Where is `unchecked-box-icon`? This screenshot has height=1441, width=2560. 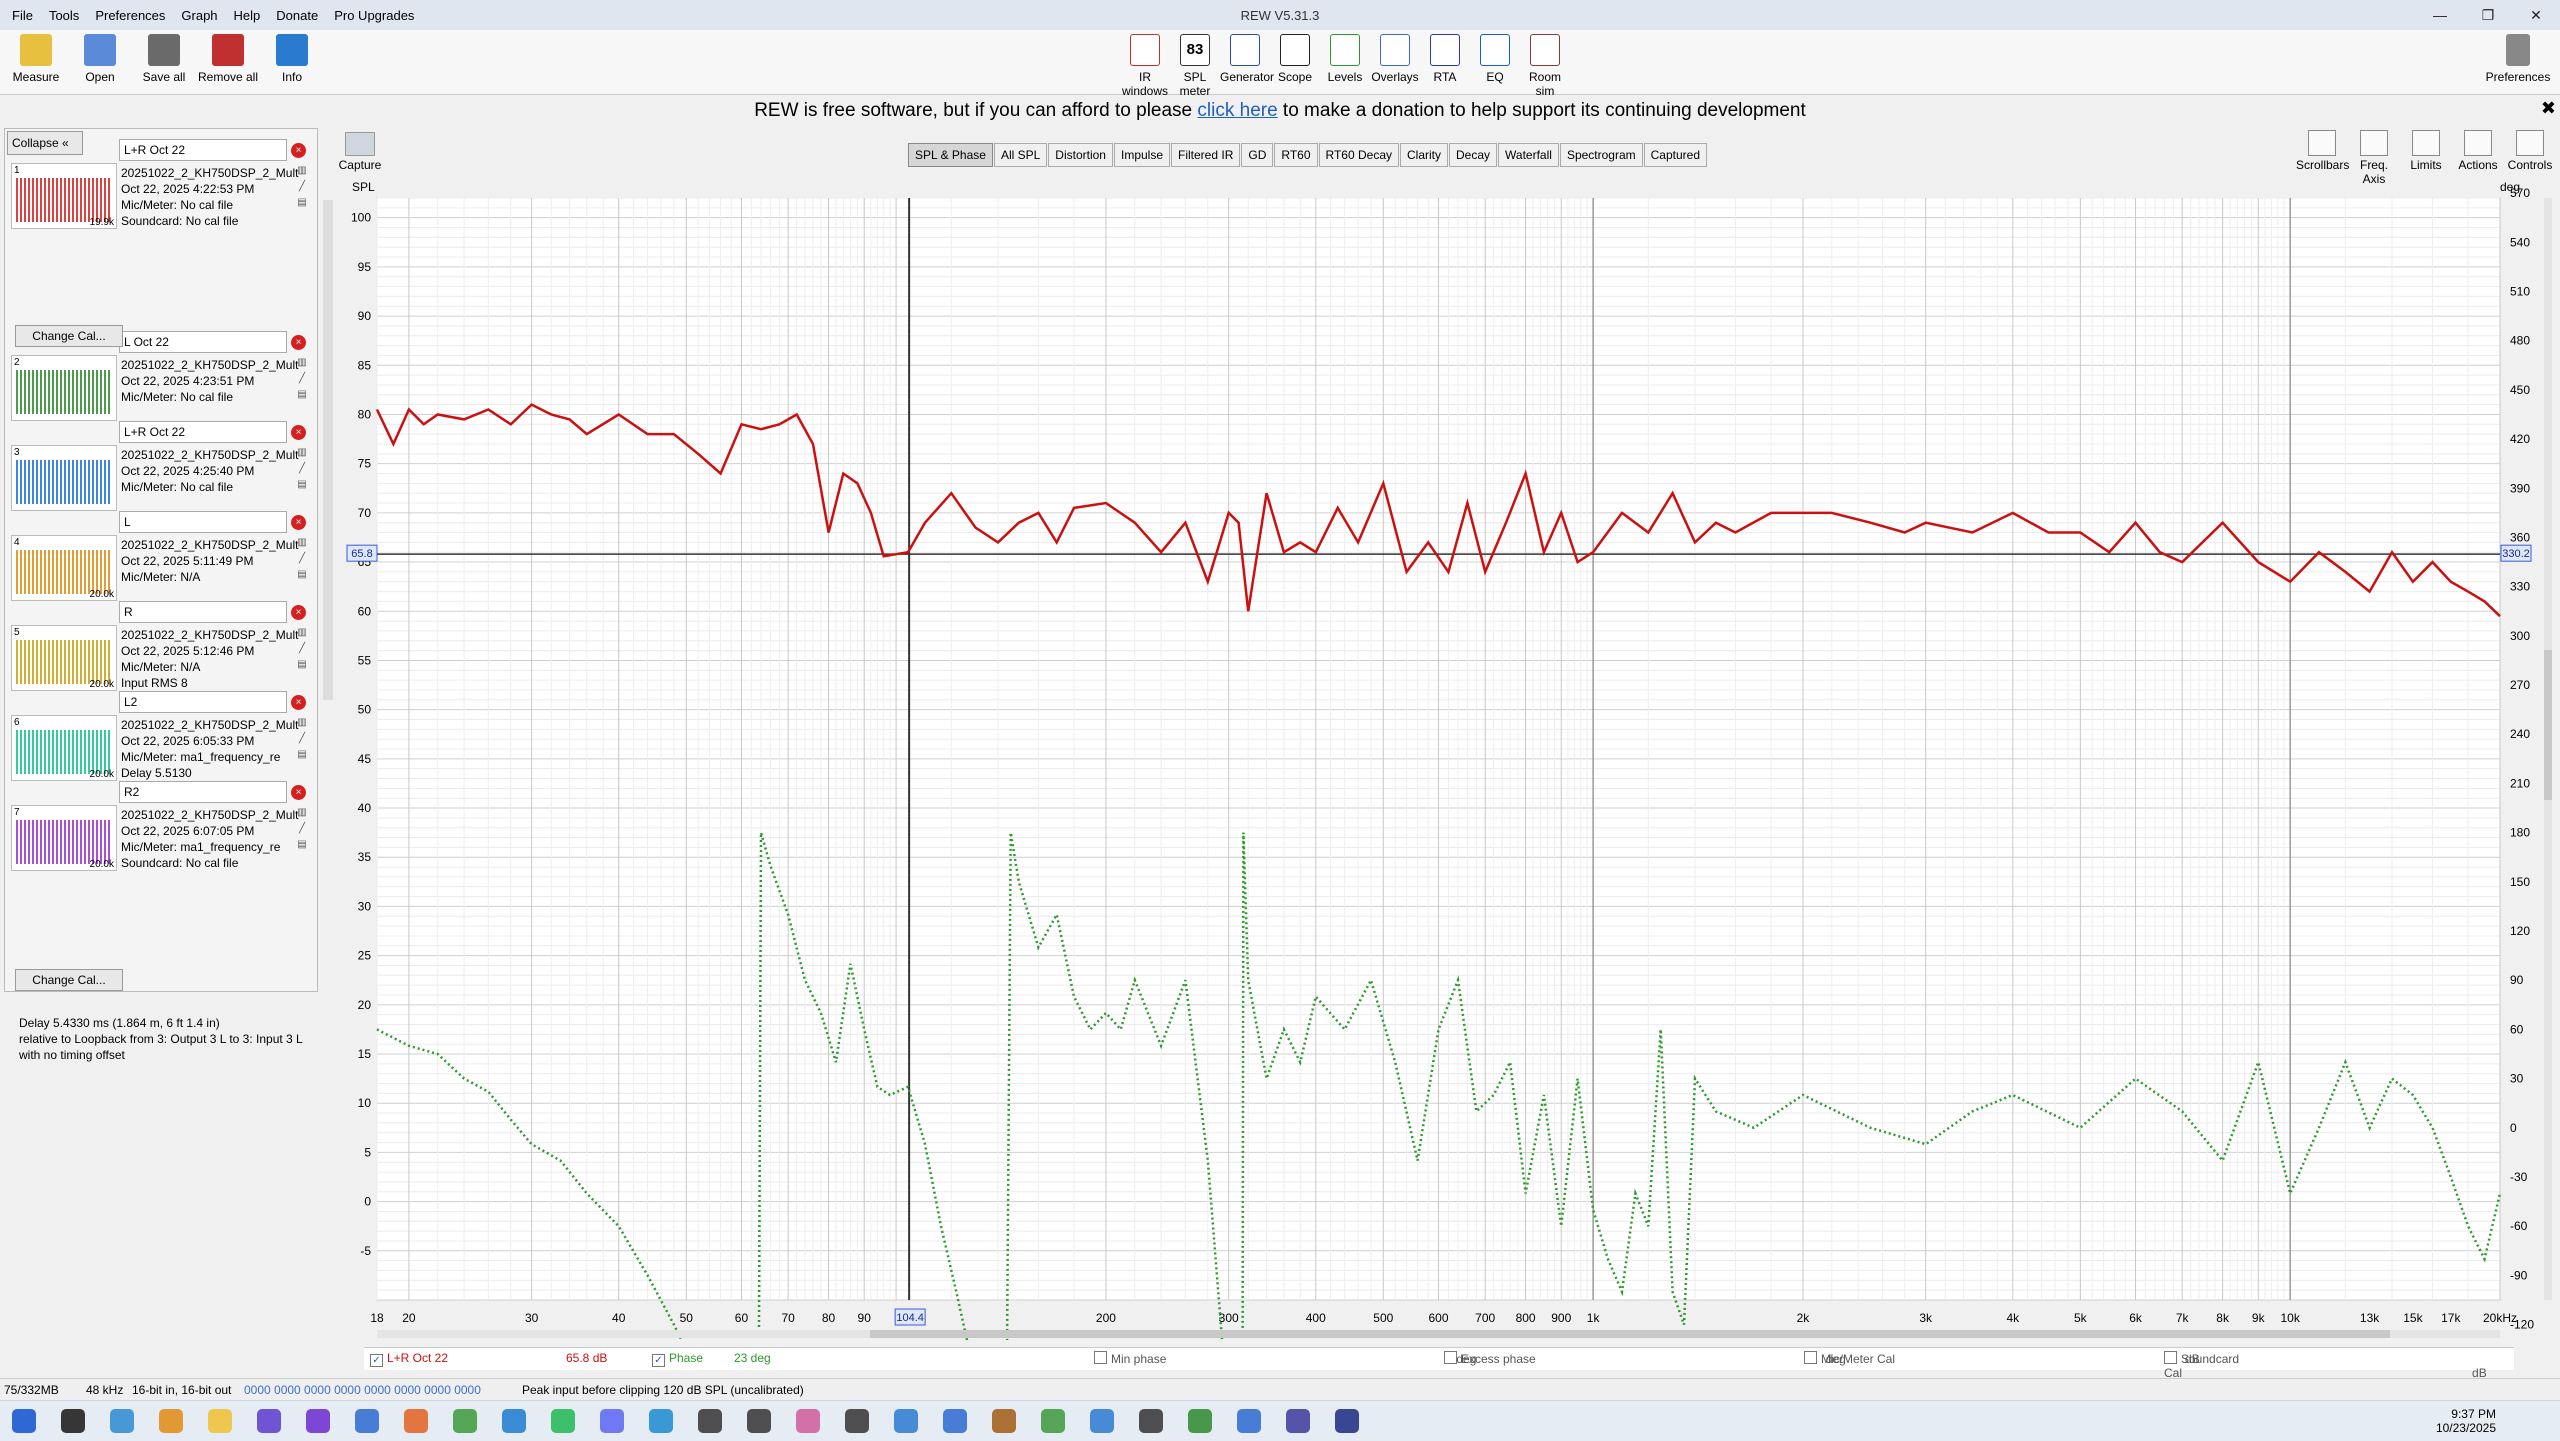 unchecked-box-icon is located at coordinates (1100, 1357).